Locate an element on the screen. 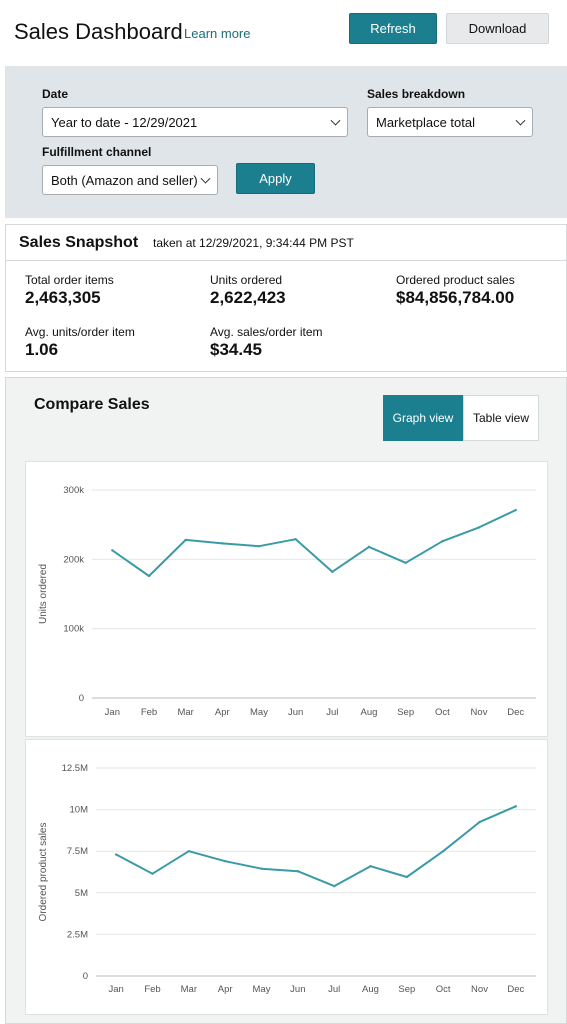 The width and height of the screenshot is (567, 1024). page-title: Sales Dashboard is located at coordinates (98, 31).